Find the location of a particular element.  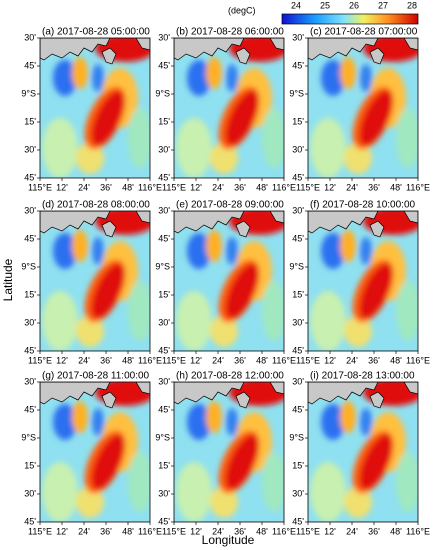

colorbar-tick-label: 28 is located at coordinates (412, 5).